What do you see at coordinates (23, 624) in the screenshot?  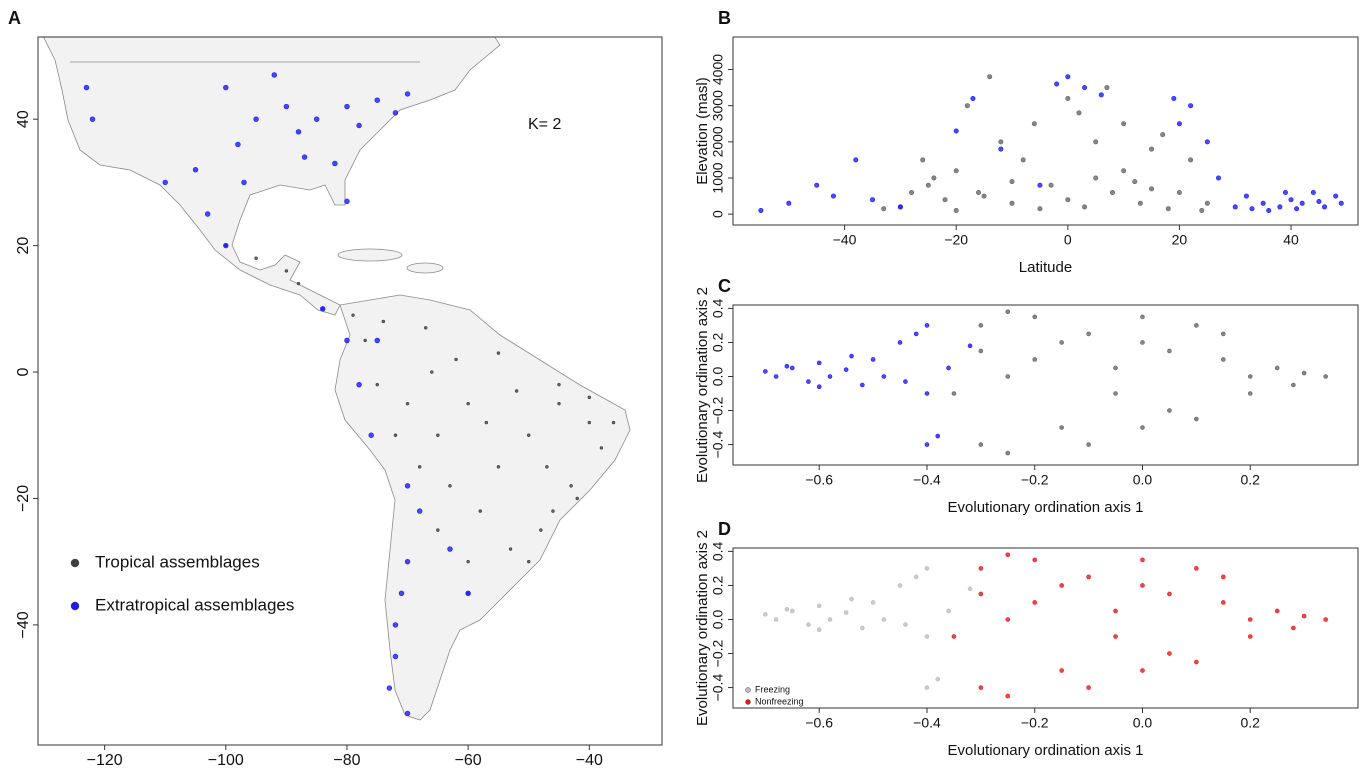 I see `y-tick-label: −40` at bounding box center [23, 624].